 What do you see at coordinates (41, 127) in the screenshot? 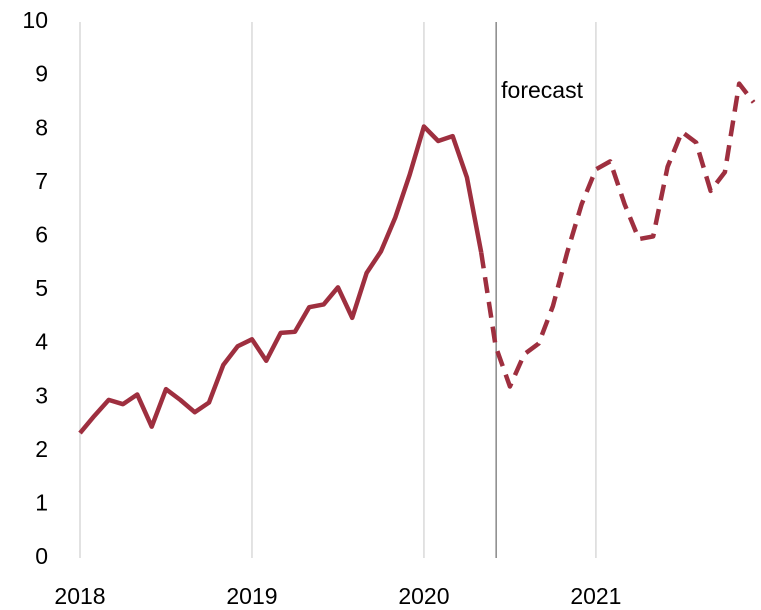
I see `y-tick-label: 8` at bounding box center [41, 127].